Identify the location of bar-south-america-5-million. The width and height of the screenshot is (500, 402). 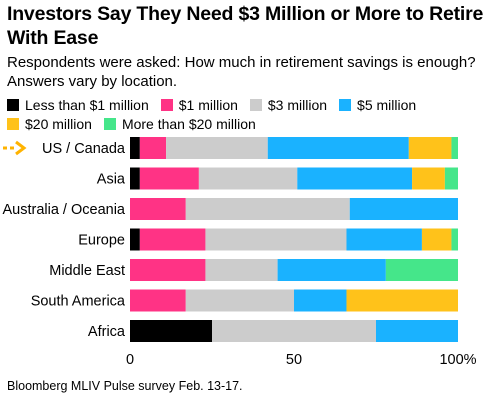
(320, 300).